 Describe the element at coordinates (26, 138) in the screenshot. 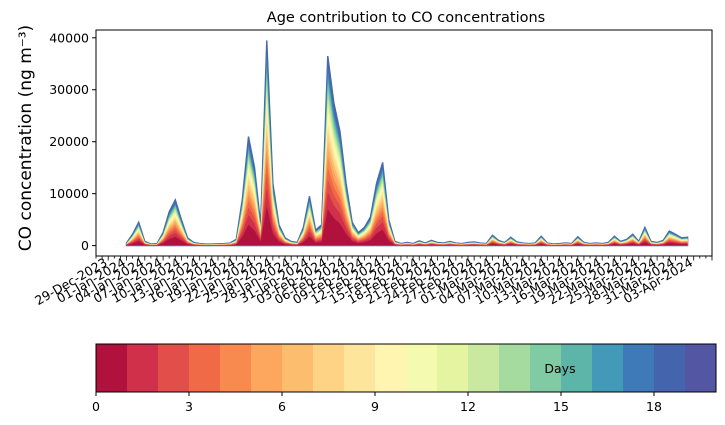

I see `y-axis-label: CO concentration (ng m⁻³)` at that location.